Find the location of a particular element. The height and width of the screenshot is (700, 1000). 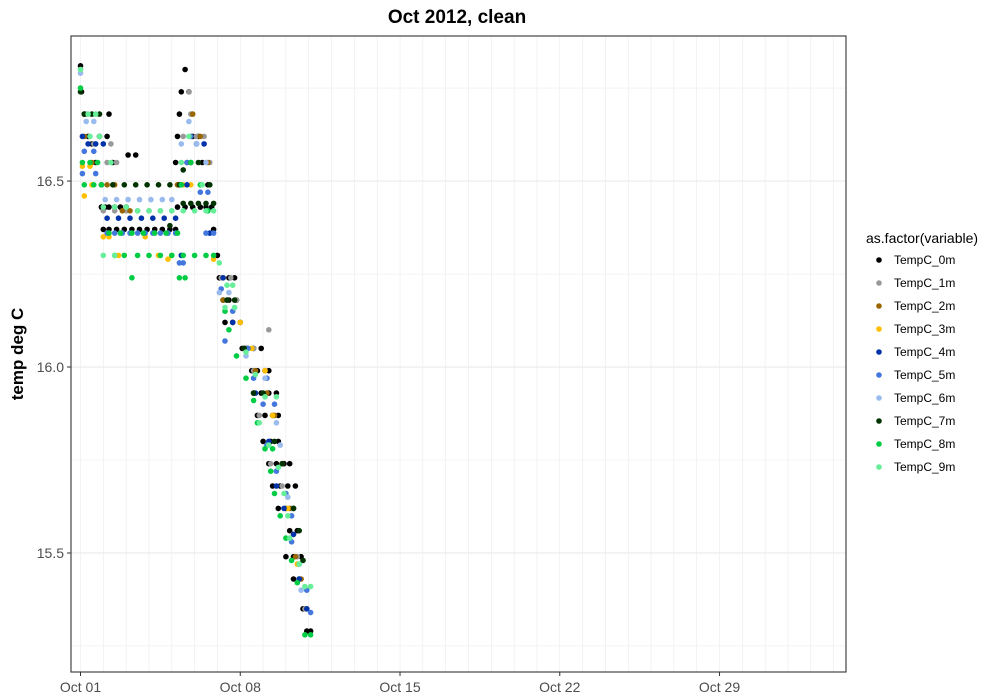

y-axis-label: temp deg C is located at coordinates (17, 354).